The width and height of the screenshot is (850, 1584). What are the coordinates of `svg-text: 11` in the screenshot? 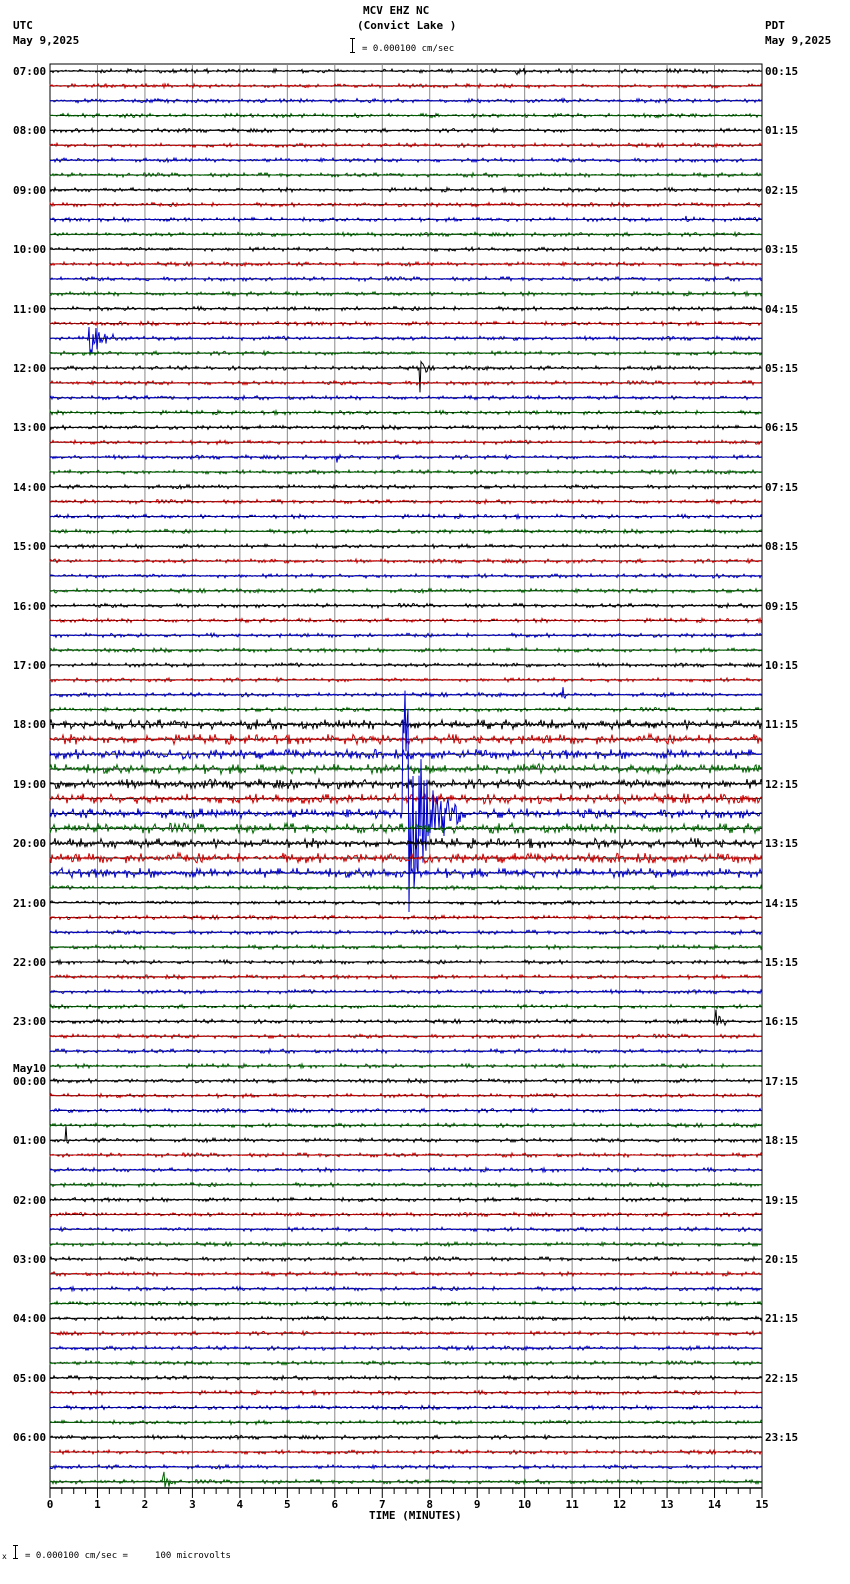 It's located at (573, 1504).